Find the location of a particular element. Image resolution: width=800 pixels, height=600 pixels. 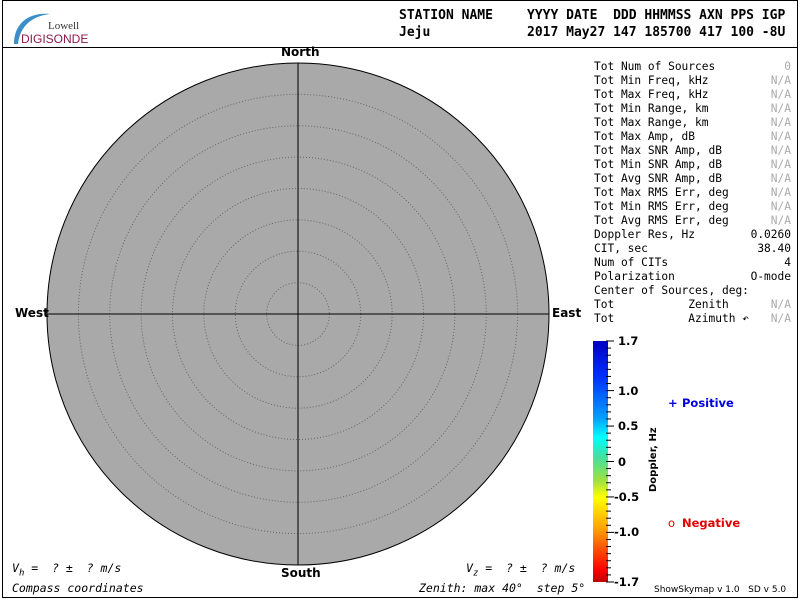

header-divider is located at coordinates (399, 47).